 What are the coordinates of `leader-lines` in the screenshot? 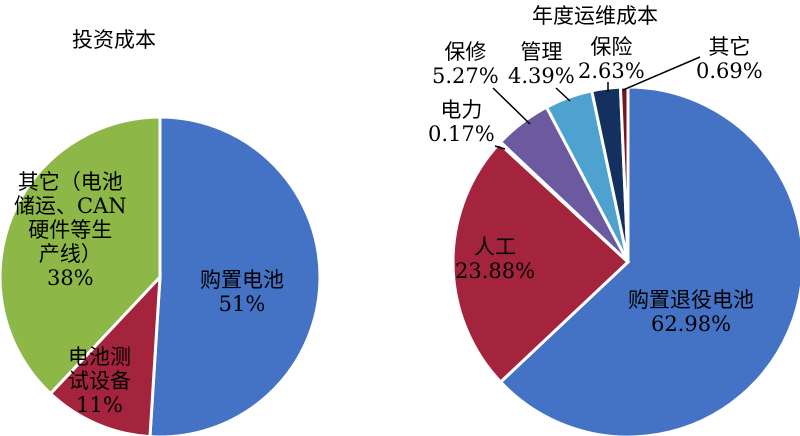 It's located at (596, 103).